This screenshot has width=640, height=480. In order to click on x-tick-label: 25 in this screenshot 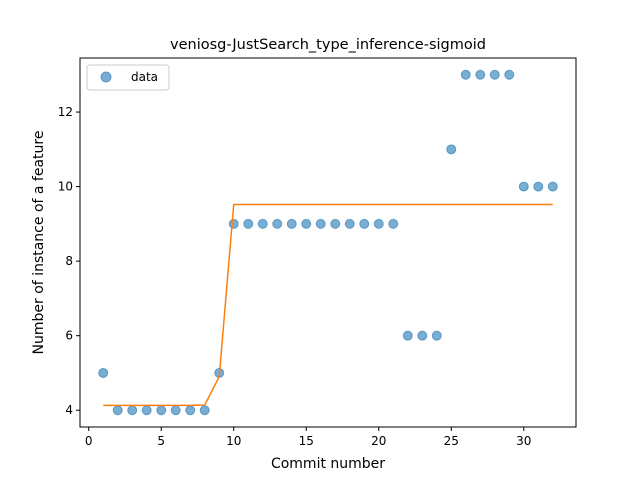, I will do `click(451, 441)`.